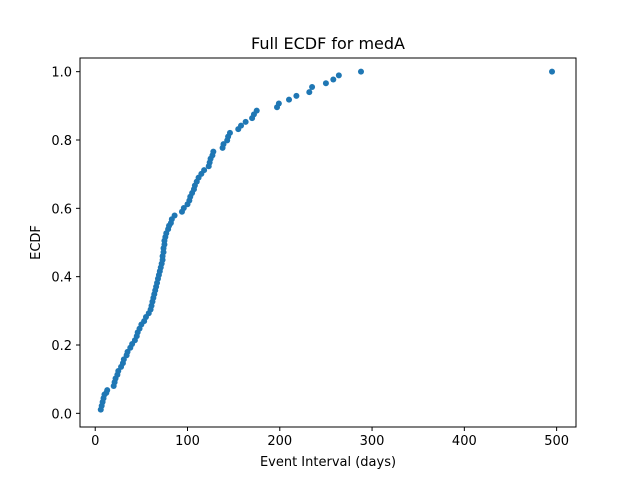 The width and height of the screenshot is (640, 480). Describe the element at coordinates (187, 441) in the screenshot. I see `x-tick-label: 100` at that location.